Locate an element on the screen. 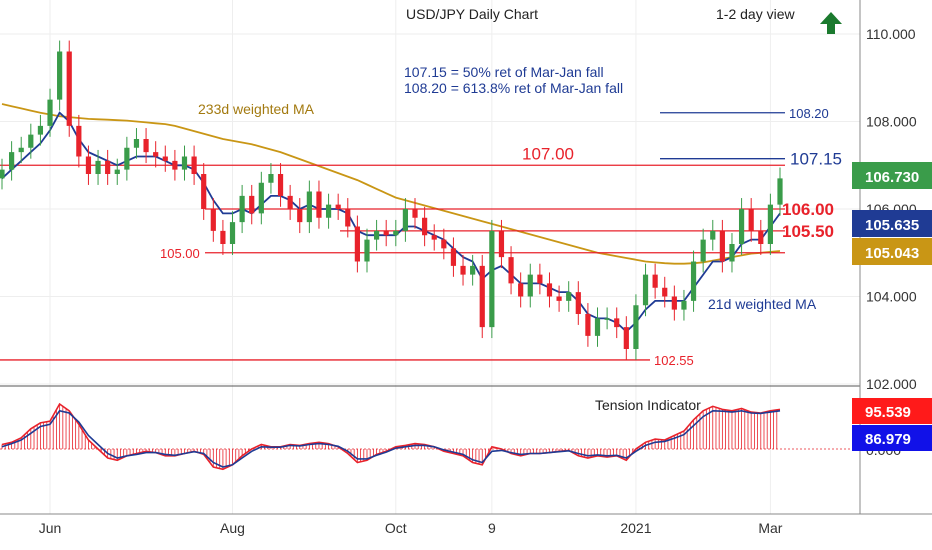 The image size is (932, 550). x-tick-label: 9 is located at coordinates (492, 528).